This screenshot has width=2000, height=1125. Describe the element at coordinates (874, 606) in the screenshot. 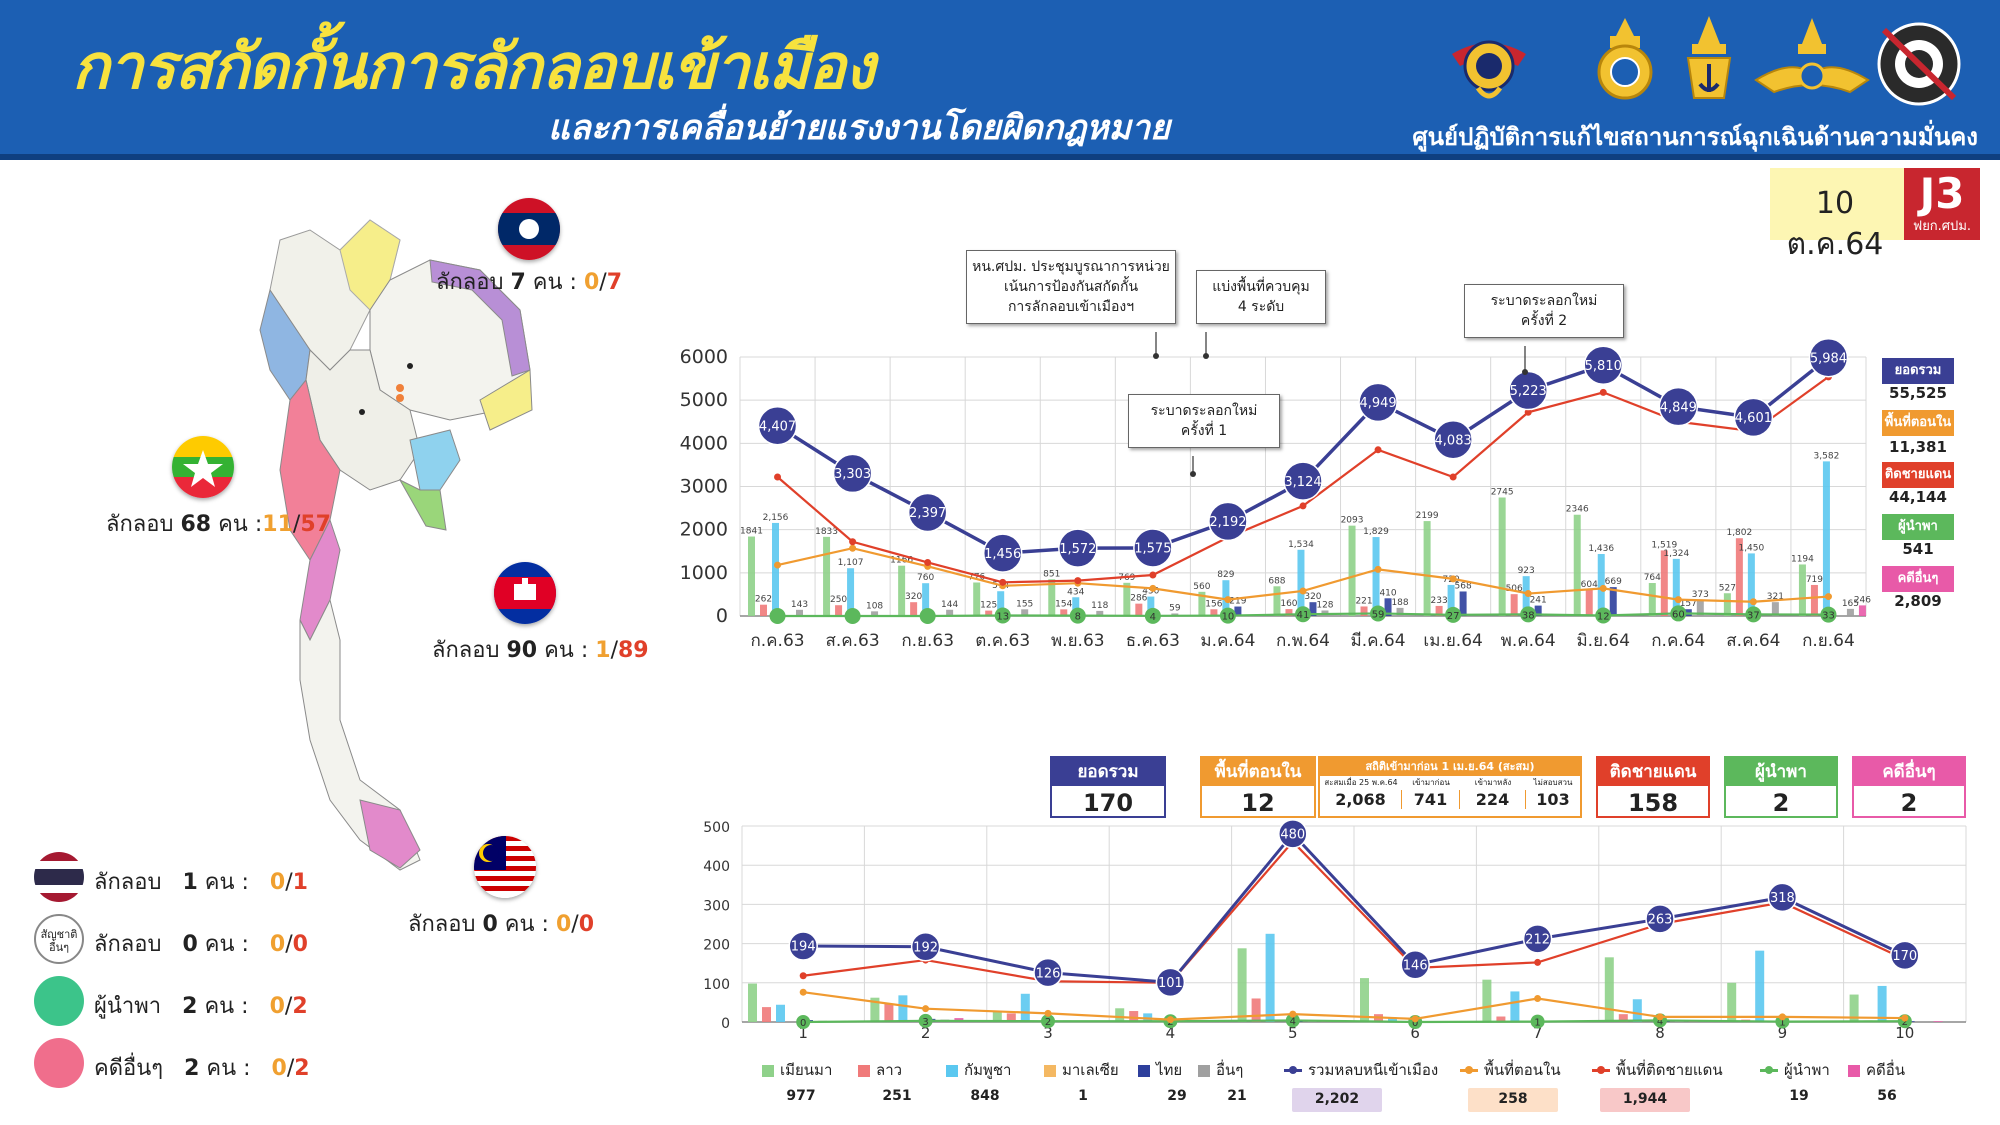

I see `upper-bar-label: 108` at that location.